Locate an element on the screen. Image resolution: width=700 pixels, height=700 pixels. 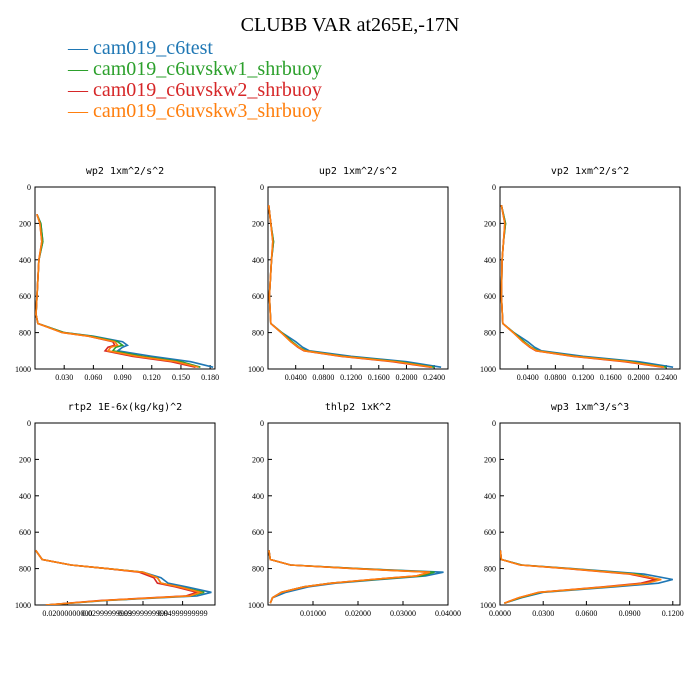
x-tick-label: 0.0600 is located at coordinates (586, 613).